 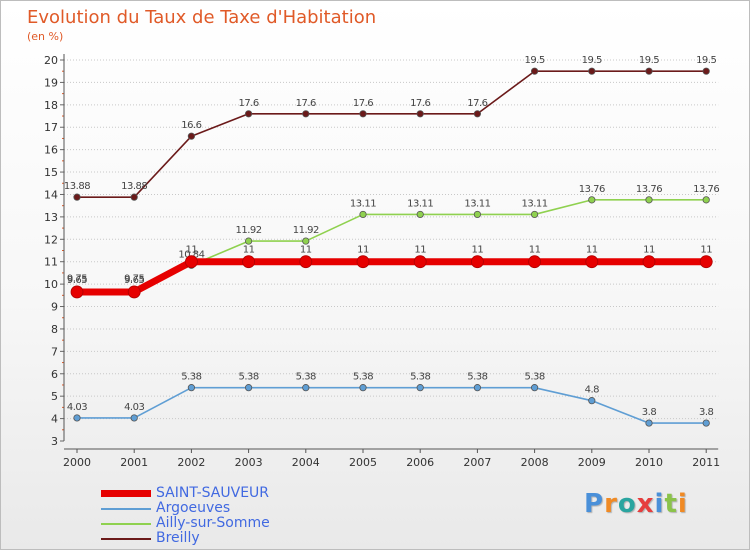 I want to click on y-tick-label: 14, so click(x=51, y=194).